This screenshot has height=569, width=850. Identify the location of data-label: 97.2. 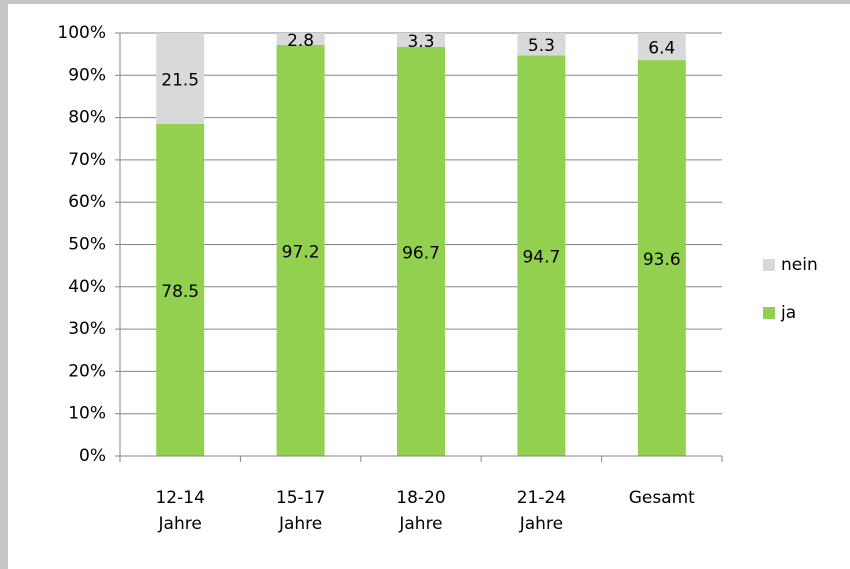
(301, 252).